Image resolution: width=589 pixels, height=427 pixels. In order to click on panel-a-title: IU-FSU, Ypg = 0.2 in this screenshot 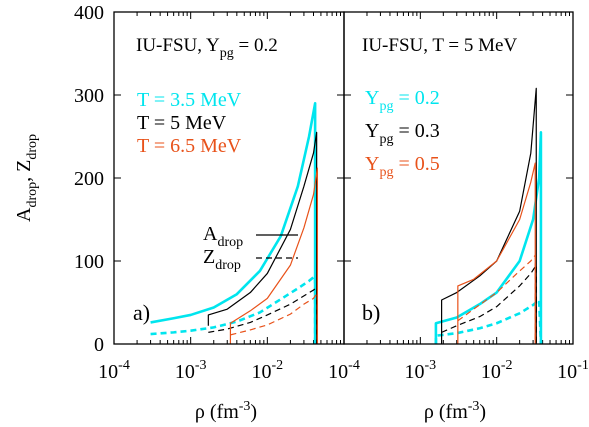, I will do `click(207, 48)`.